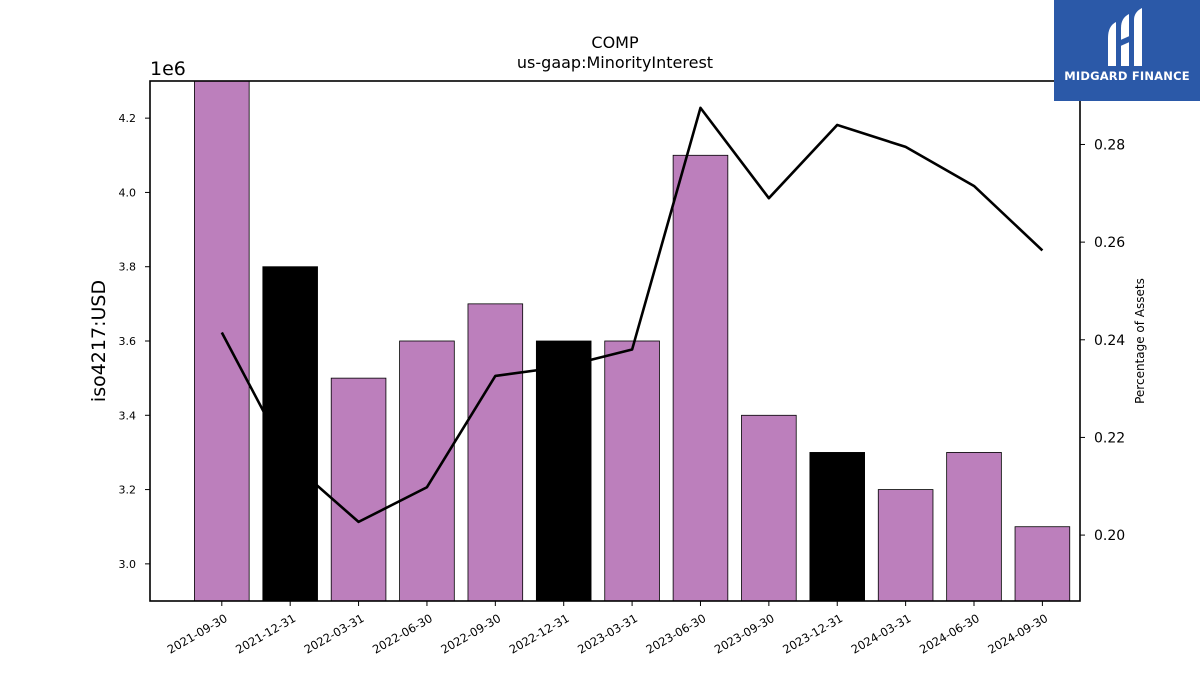  What do you see at coordinates (1109, 438) in the screenshot?
I see `y2-tick-label: 0.22` at bounding box center [1109, 438].